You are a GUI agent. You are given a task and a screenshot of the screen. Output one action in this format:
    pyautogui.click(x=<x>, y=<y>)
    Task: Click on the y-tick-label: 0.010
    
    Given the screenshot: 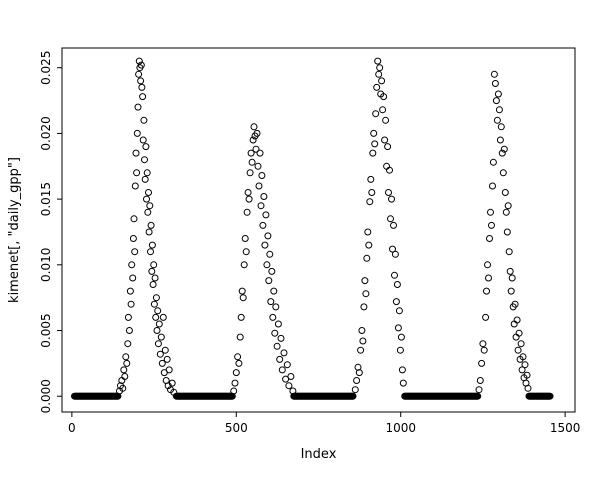 What is the action you would take?
    pyautogui.click(x=46, y=265)
    